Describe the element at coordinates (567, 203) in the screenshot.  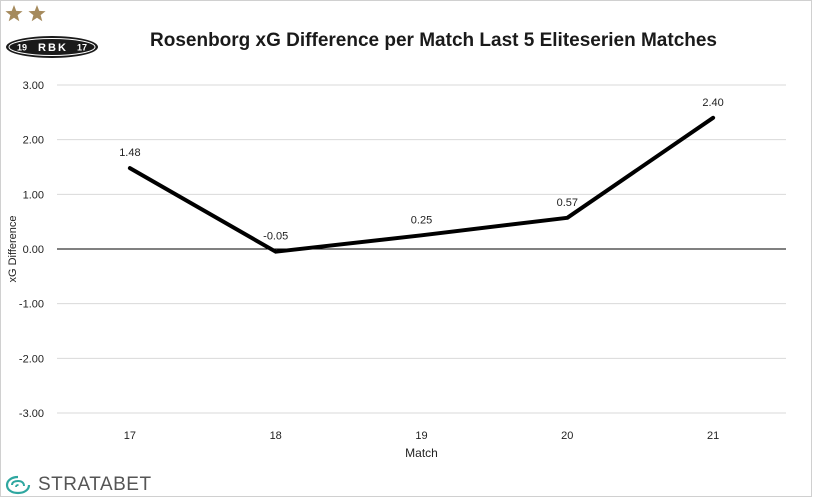
I see `data-label: 0.57` at that location.